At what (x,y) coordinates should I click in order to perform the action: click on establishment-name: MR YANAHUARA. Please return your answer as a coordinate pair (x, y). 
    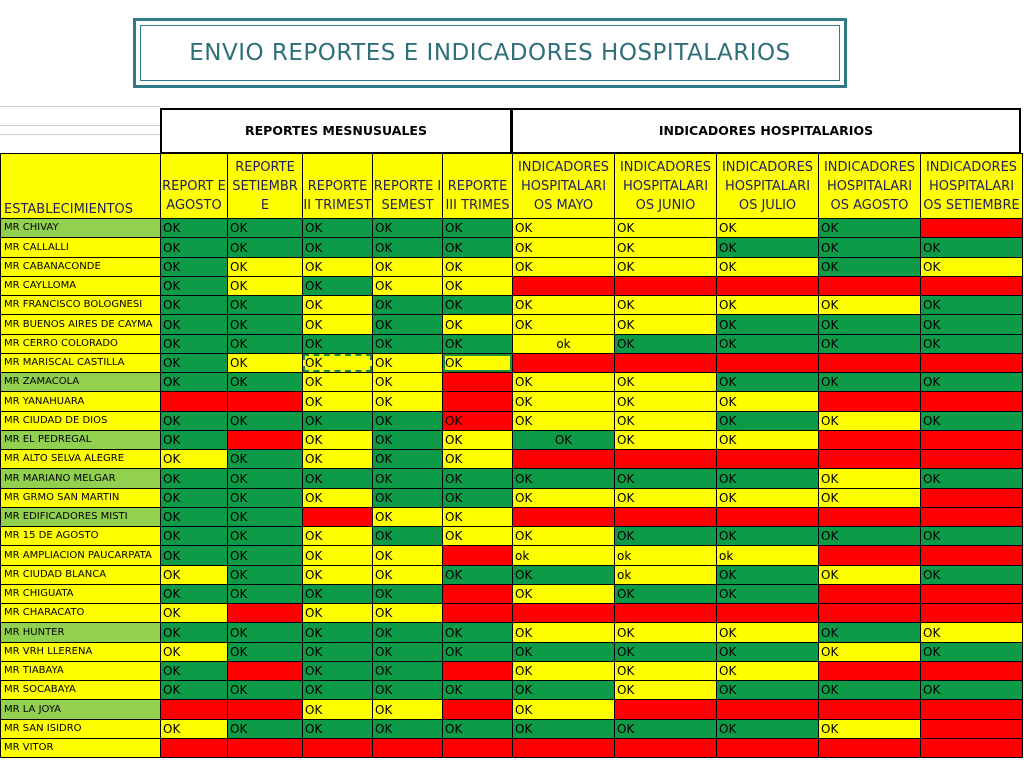
    Looking at the image, I should click on (80, 401).